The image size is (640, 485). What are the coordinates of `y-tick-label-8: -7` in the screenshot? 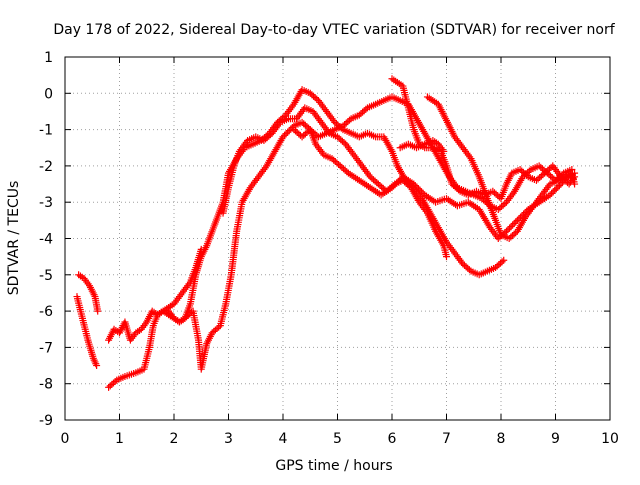 It's located at (46, 348).